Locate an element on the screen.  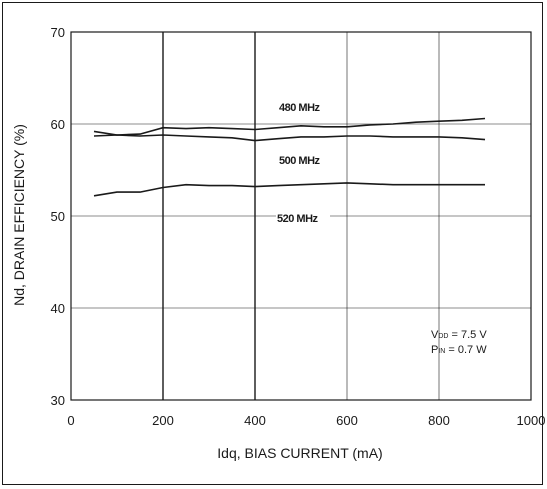
y-tick-label-40: 40 is located at coordinates (58, 308).